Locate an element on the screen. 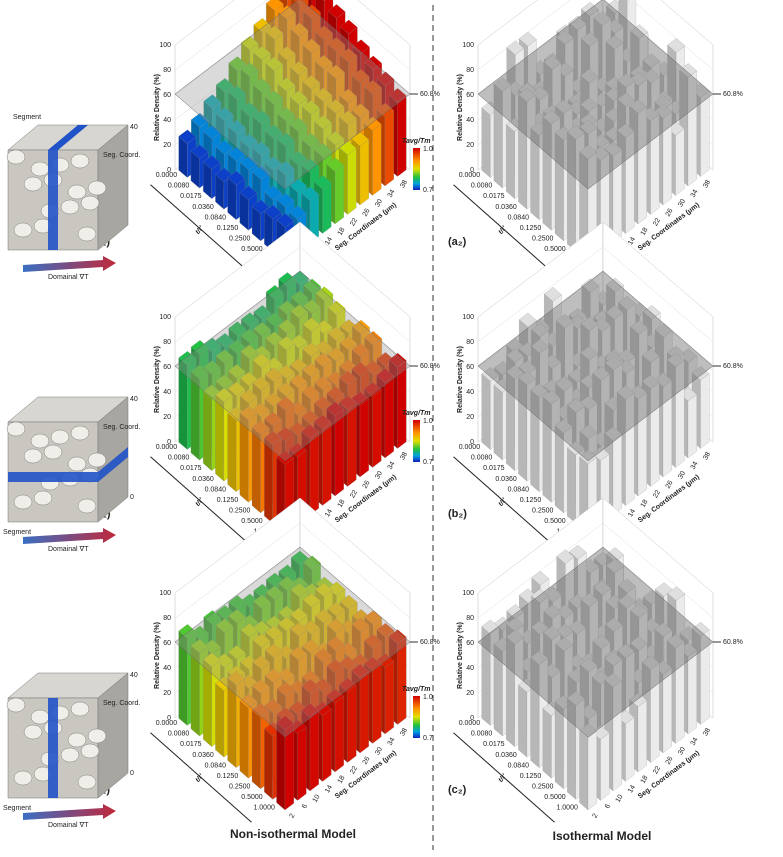 The height and width of the screenshot is (857, 783). z-tick-label: 0 is located at coordinates (169, 442).